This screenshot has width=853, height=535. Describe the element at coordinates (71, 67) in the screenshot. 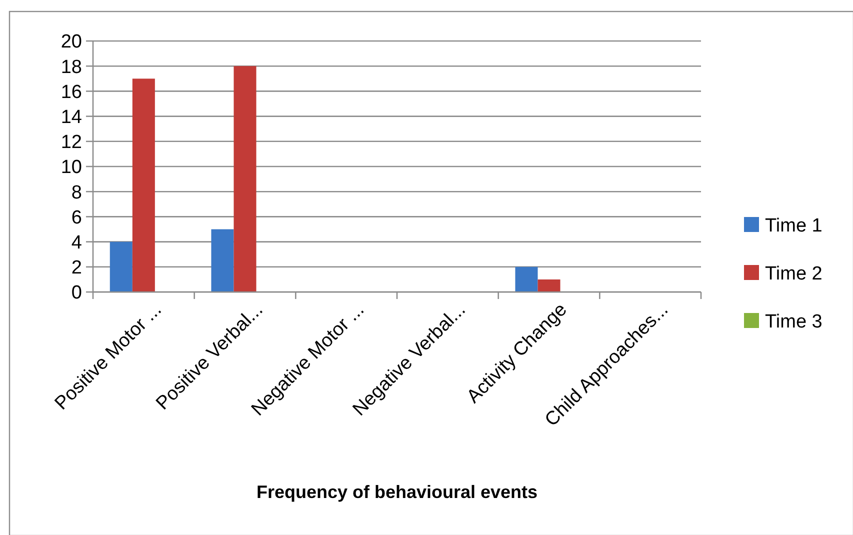

I see `y-tick-label: 18` at that location.